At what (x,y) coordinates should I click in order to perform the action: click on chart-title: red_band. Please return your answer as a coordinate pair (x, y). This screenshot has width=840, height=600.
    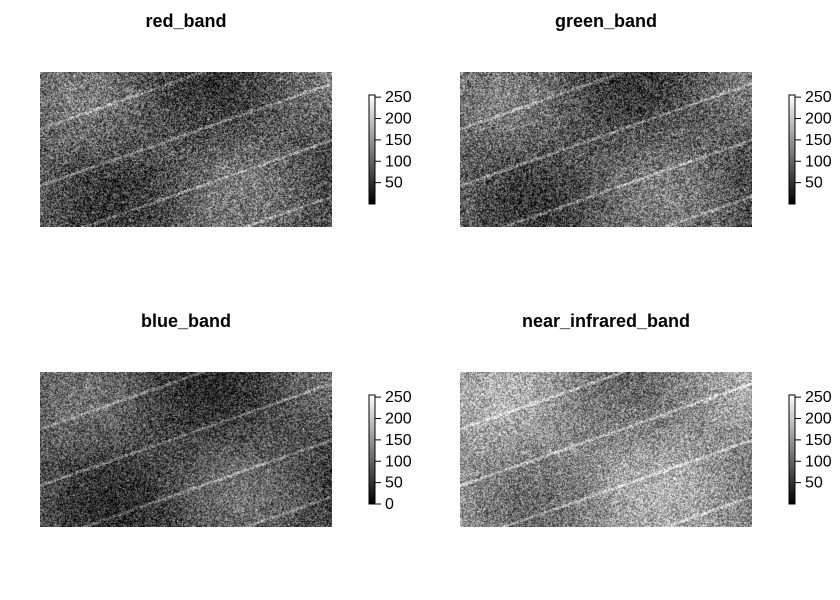
    Looking at the image, I should click on (186, 21).